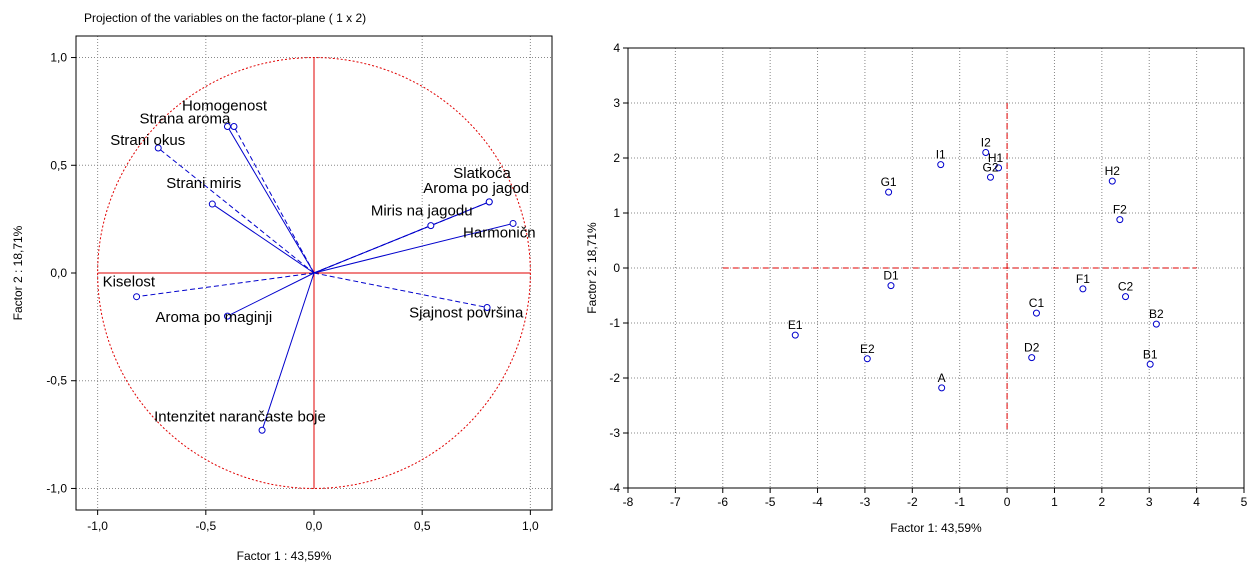 The width and height of the screenshot is (1260, 567). What do you see at coordinates (614, 378) in the screenshot?
I see `chart2-y-tick-label: -2` at bounding box center [614, 378].